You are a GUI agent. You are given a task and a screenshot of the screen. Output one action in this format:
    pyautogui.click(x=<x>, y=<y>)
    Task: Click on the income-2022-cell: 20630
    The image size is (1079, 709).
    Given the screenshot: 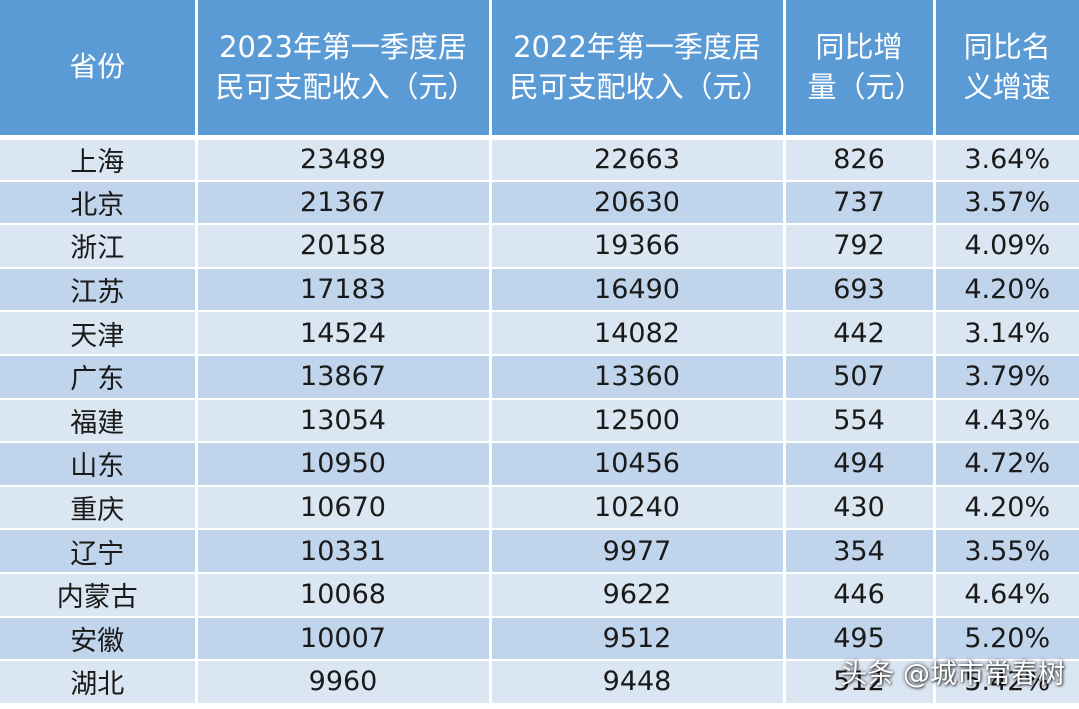 What is the action you would take?
    pyautogui.click(x=638, y=203)
    